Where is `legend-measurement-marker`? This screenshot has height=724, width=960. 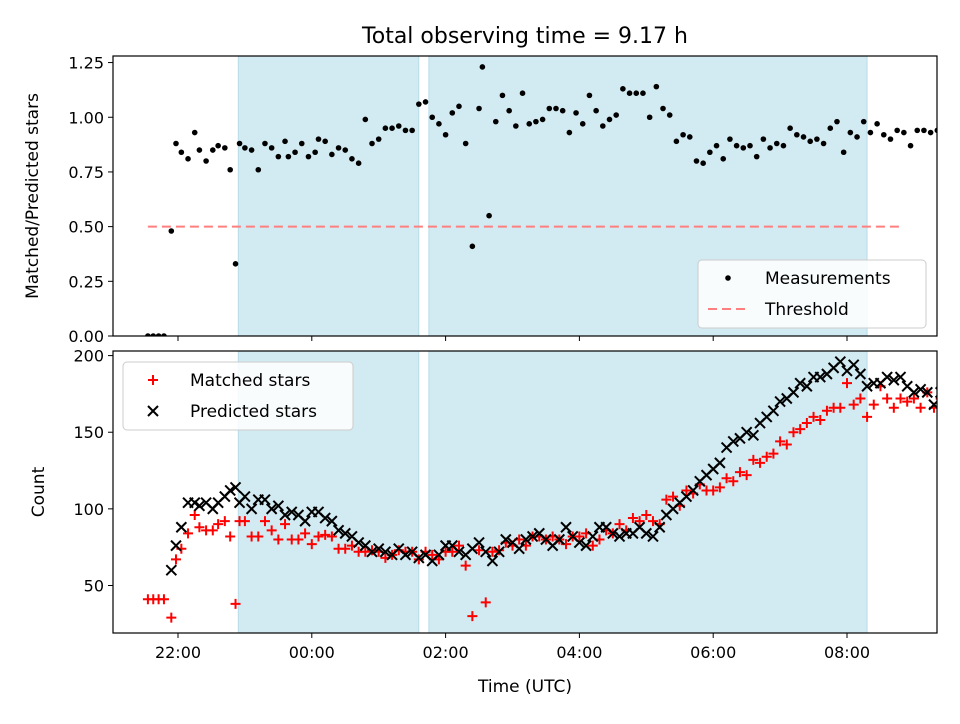
legend-measurement-marker is located at coordinates (728, 278).